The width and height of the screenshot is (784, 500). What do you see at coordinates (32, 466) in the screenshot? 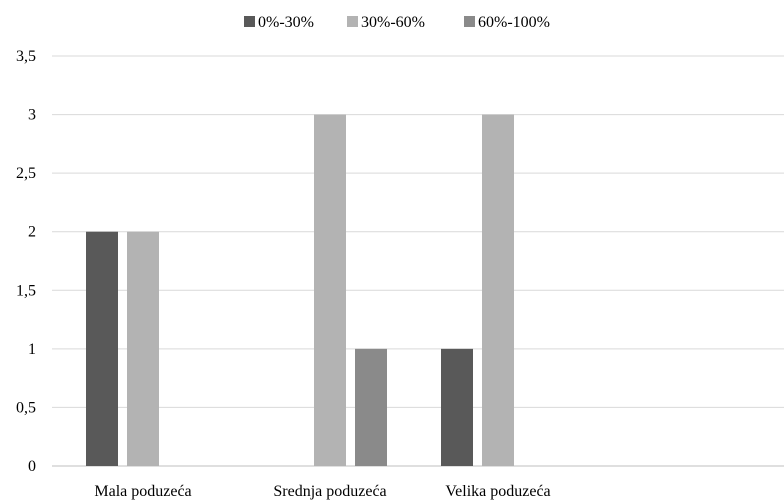
I see `y-tick-label: 0` at bounding box center [32, 466].